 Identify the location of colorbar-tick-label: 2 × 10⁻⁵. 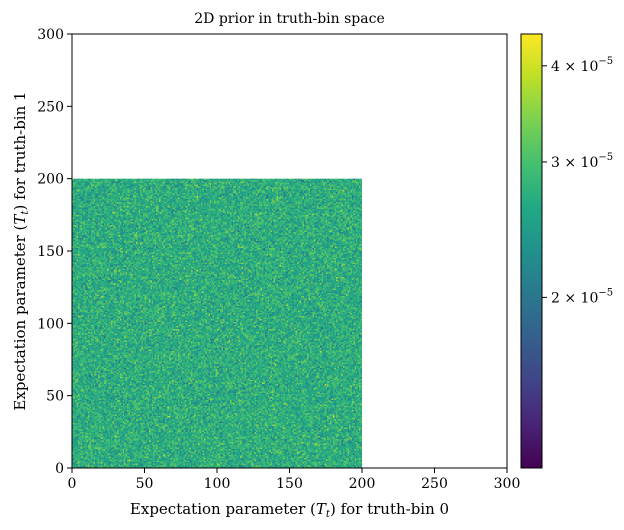
(582, 296).